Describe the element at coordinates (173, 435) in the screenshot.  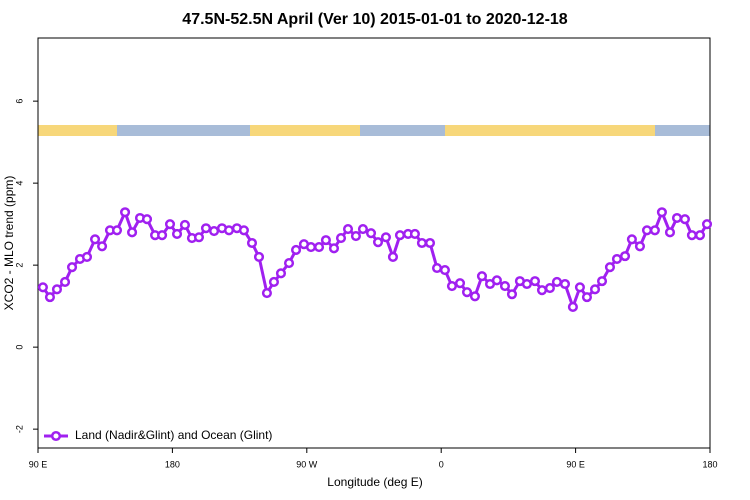
I see `legend-label: Land (Nadir&Glint) and Ocean (Glint)` at that location.